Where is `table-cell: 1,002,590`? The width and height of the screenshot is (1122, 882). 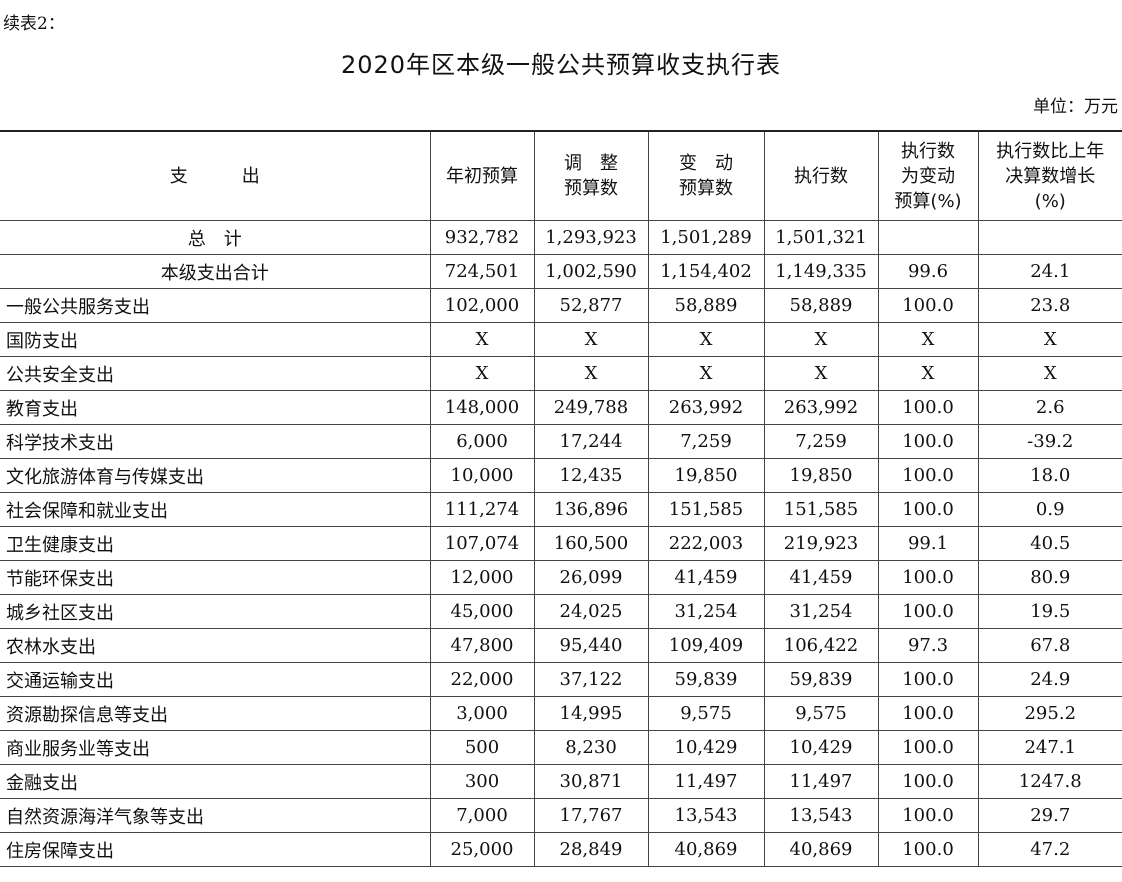
table-cell: 1,002,590 is located at coordinates (591, 271).